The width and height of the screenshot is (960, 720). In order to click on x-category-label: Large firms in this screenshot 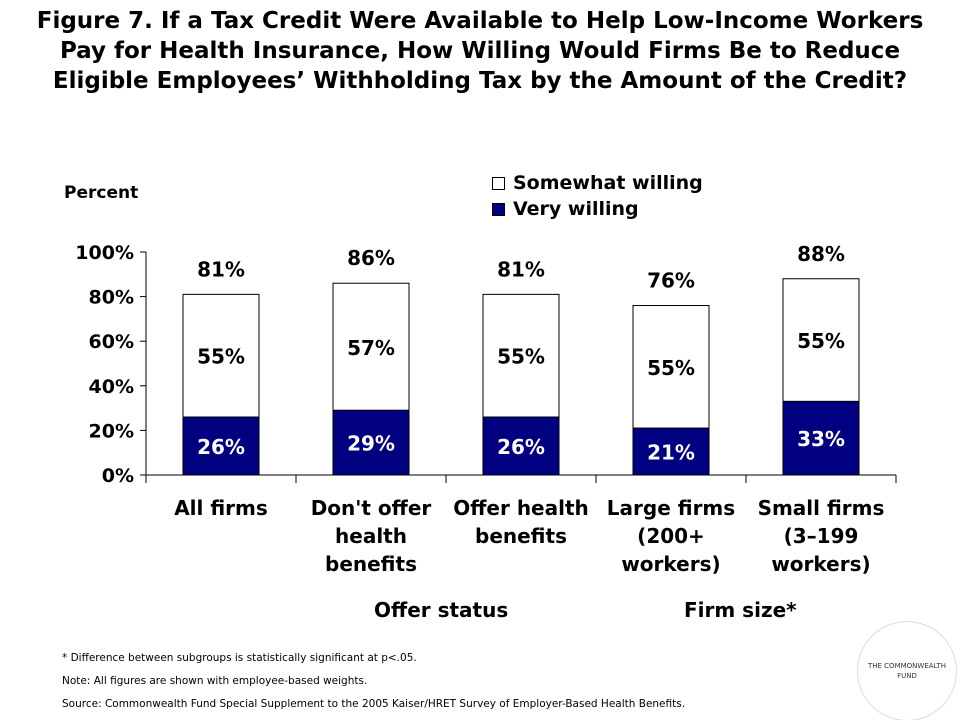, I will do `click(671, 508)`.